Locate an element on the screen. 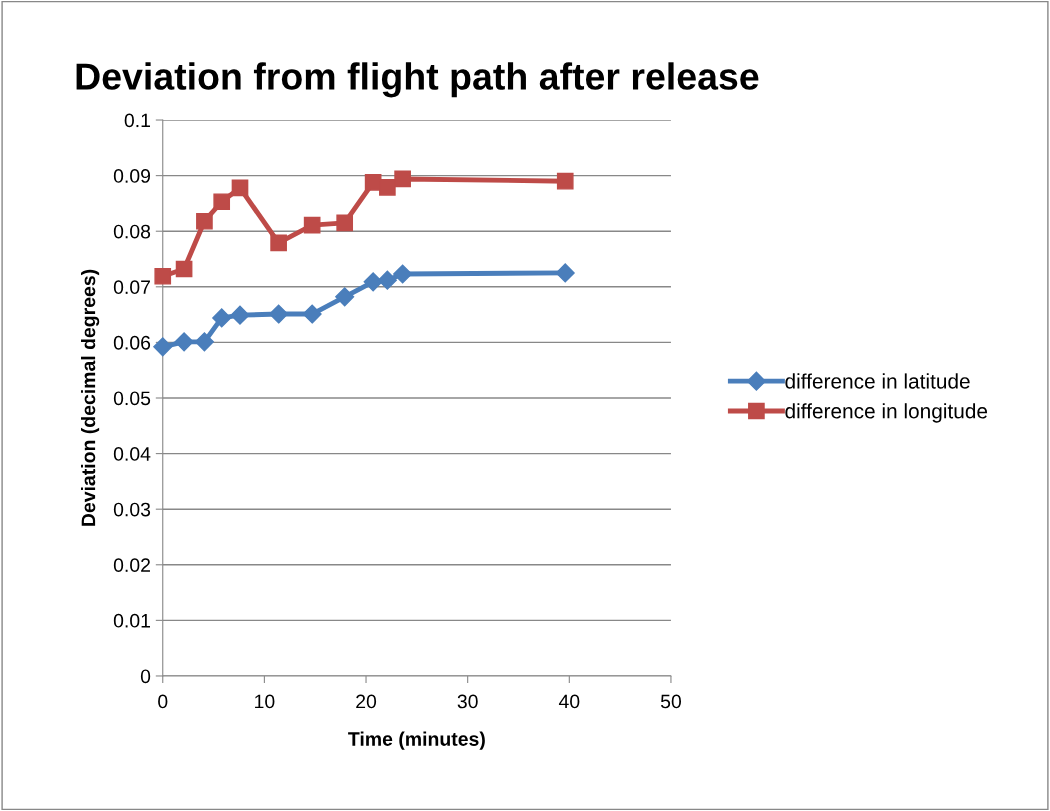  y-tick-label: 0.05 is located at coordinates (132, 398).